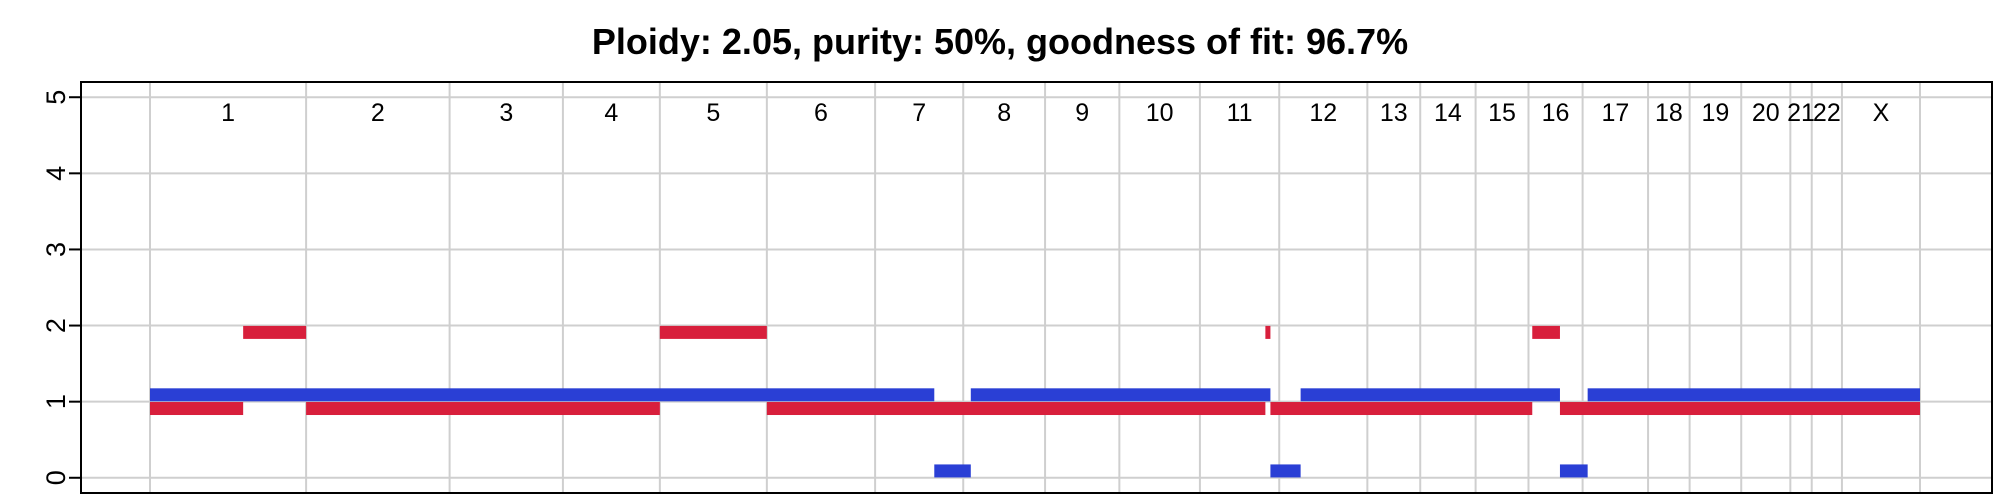  What do you see at coordinates (1556, 113) in the screenshot?
I see `chromosome-label: 16` at bounding box center [1556, 113].